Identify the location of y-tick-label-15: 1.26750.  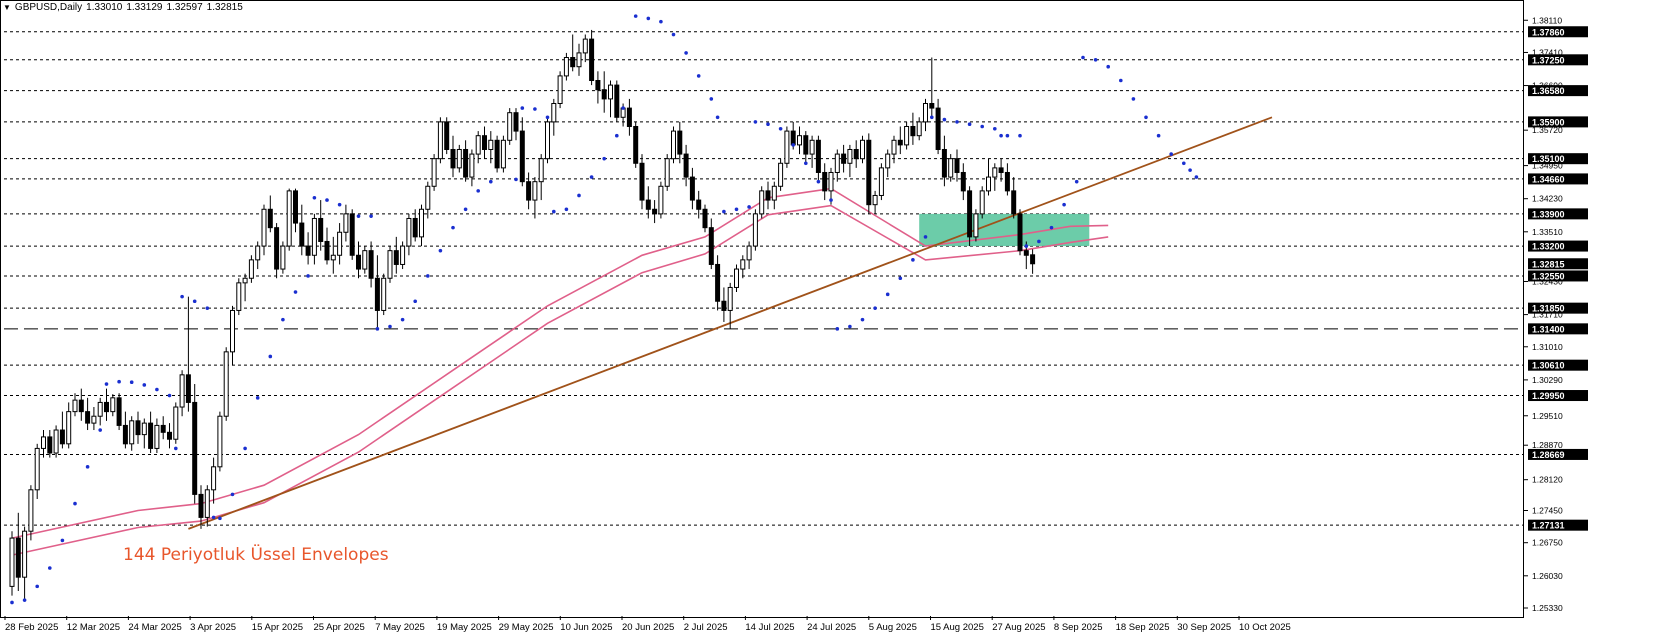
(1547, 543).